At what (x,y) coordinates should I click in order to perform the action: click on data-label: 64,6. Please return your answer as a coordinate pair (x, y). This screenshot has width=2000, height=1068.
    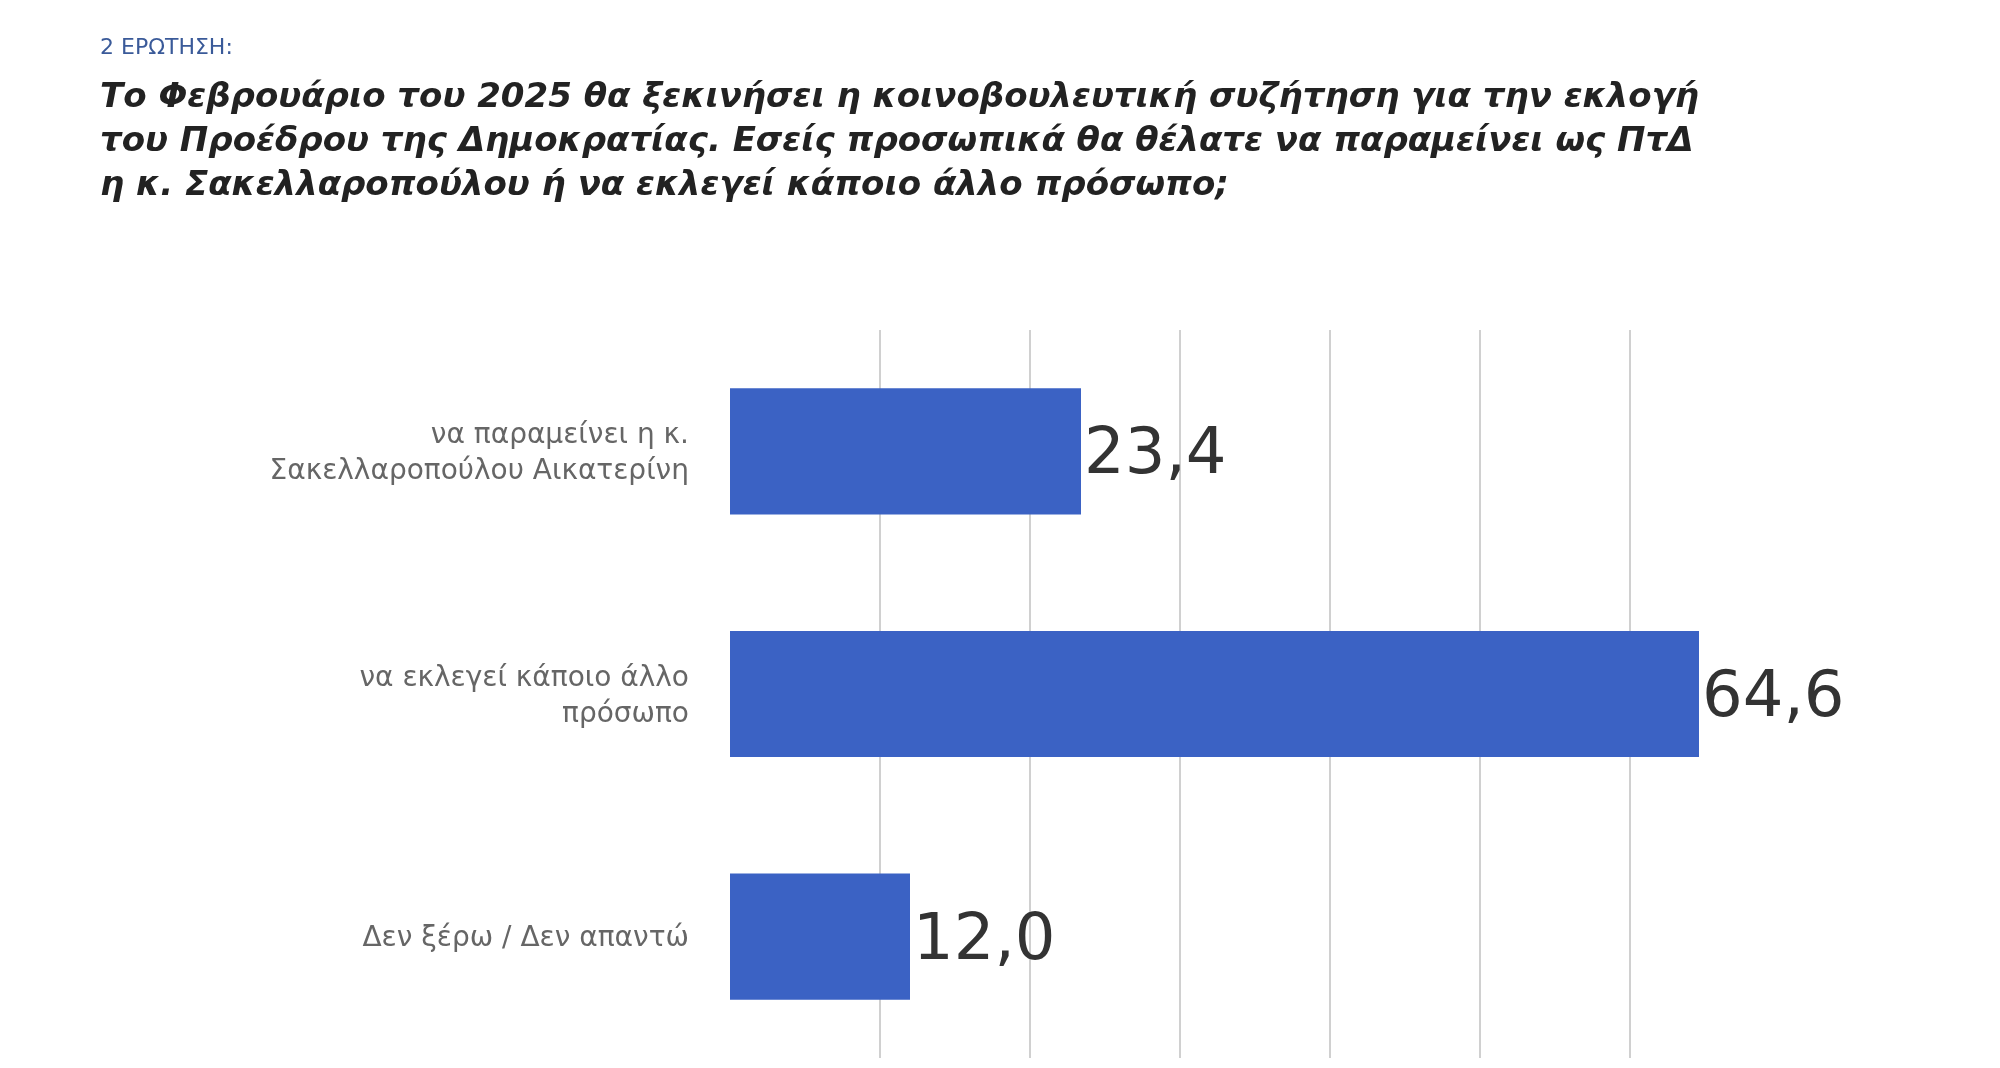
    Looking at the image, I should click on (1773, 694).